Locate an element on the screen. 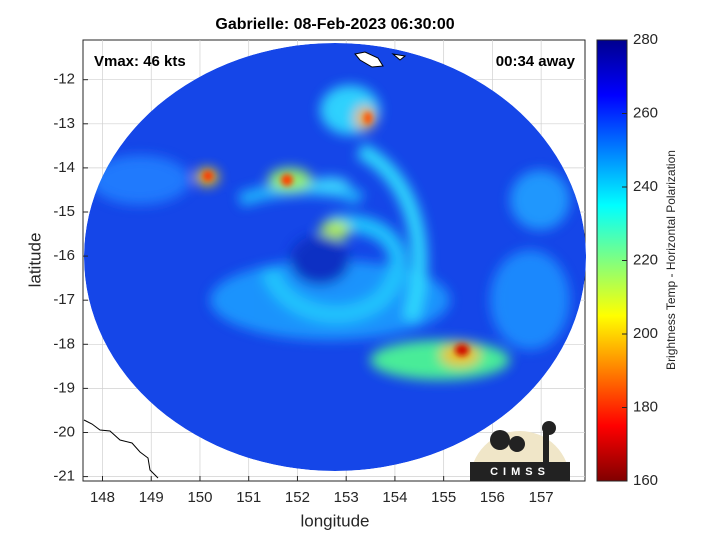 Image resolution: width=720 pixels, height=540 pixels. colorbar-tick-label: 240 is located at coordinates (645, 186).